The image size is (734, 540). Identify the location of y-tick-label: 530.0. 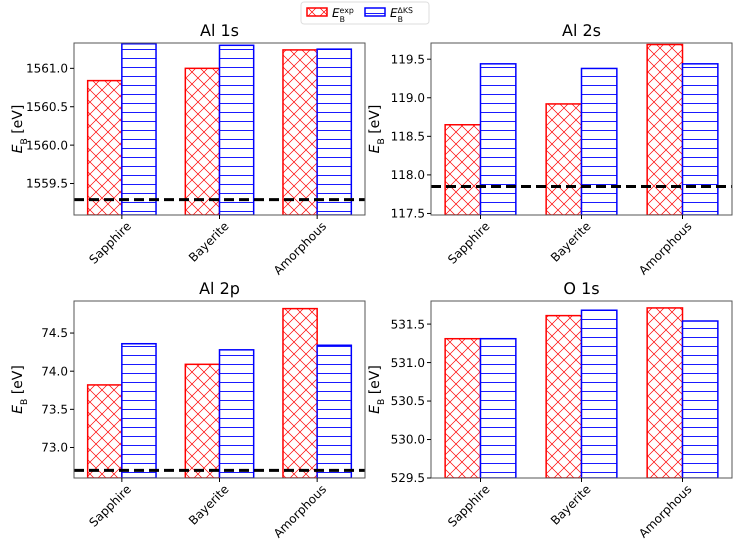
(407, 439).